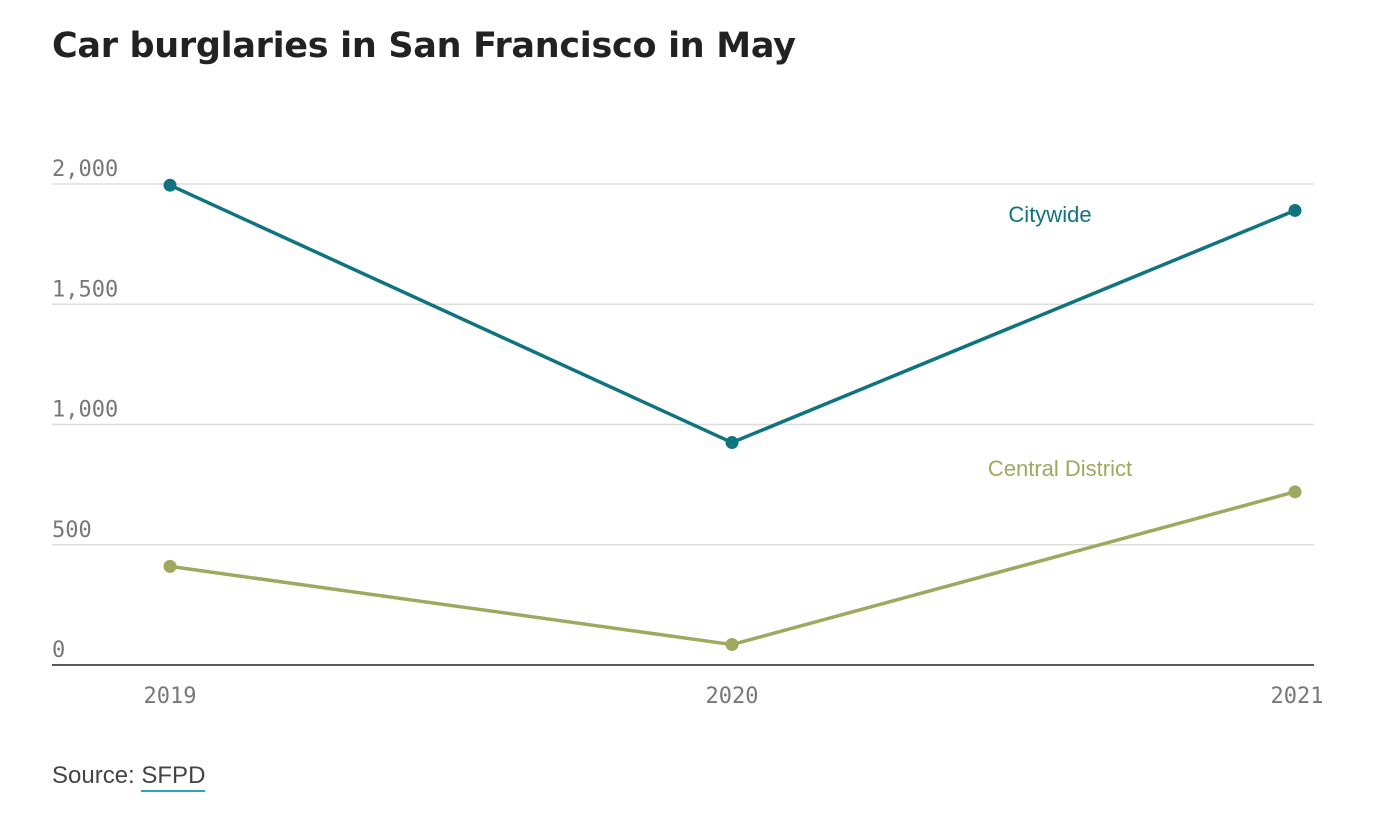 The height and width of the screenshot is (826, 1384). I want to click on source-note: Source: SFPD, so click(129, 777).